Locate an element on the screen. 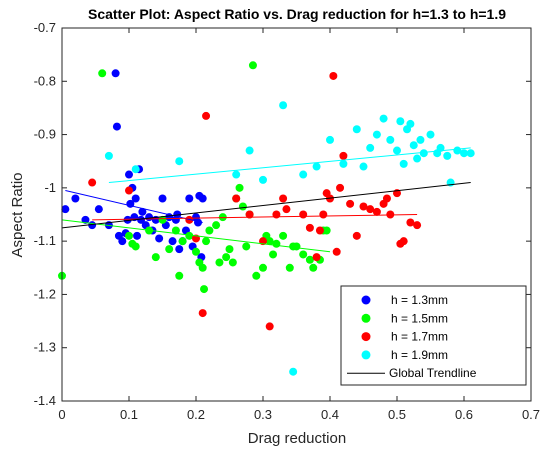 The height and width of the screenshot is (450, 550). y-tick-label: -1.3 is located at coordinates (45, 347).